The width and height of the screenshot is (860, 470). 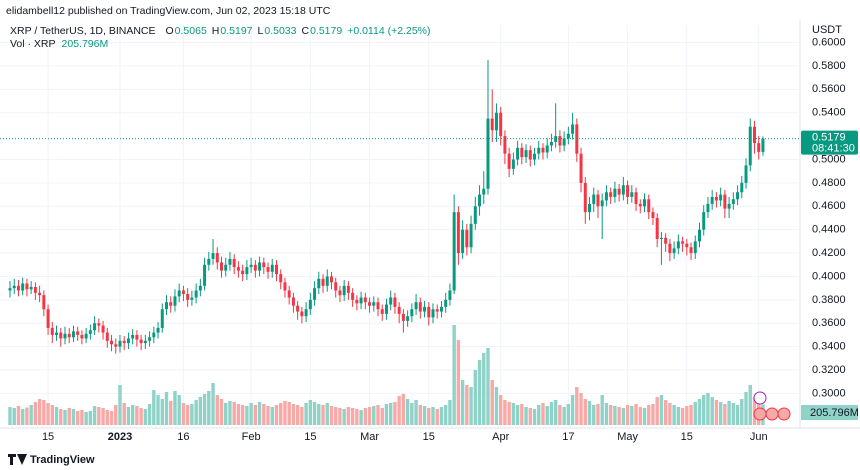 I want to click on symbol: XRP / TetherUS, 1D, BINANCE, so click(x=83, y=31).